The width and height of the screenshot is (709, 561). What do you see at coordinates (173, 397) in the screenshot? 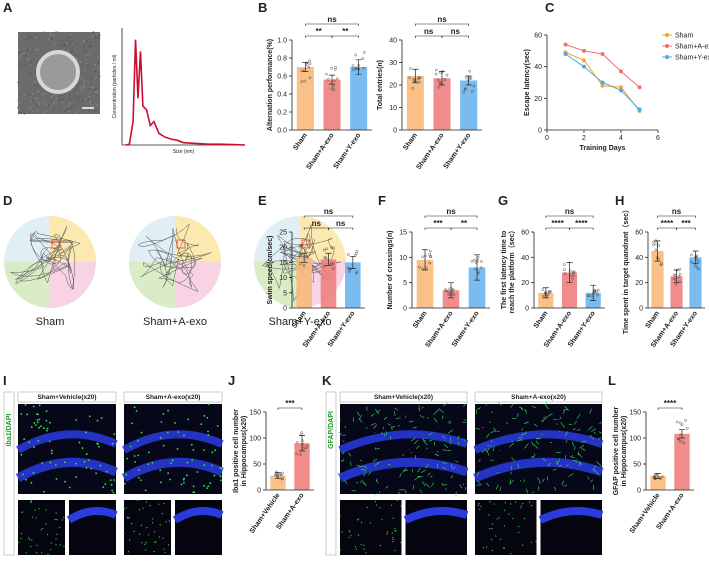
I see `image-header-box` at bounding box center [173, 397].